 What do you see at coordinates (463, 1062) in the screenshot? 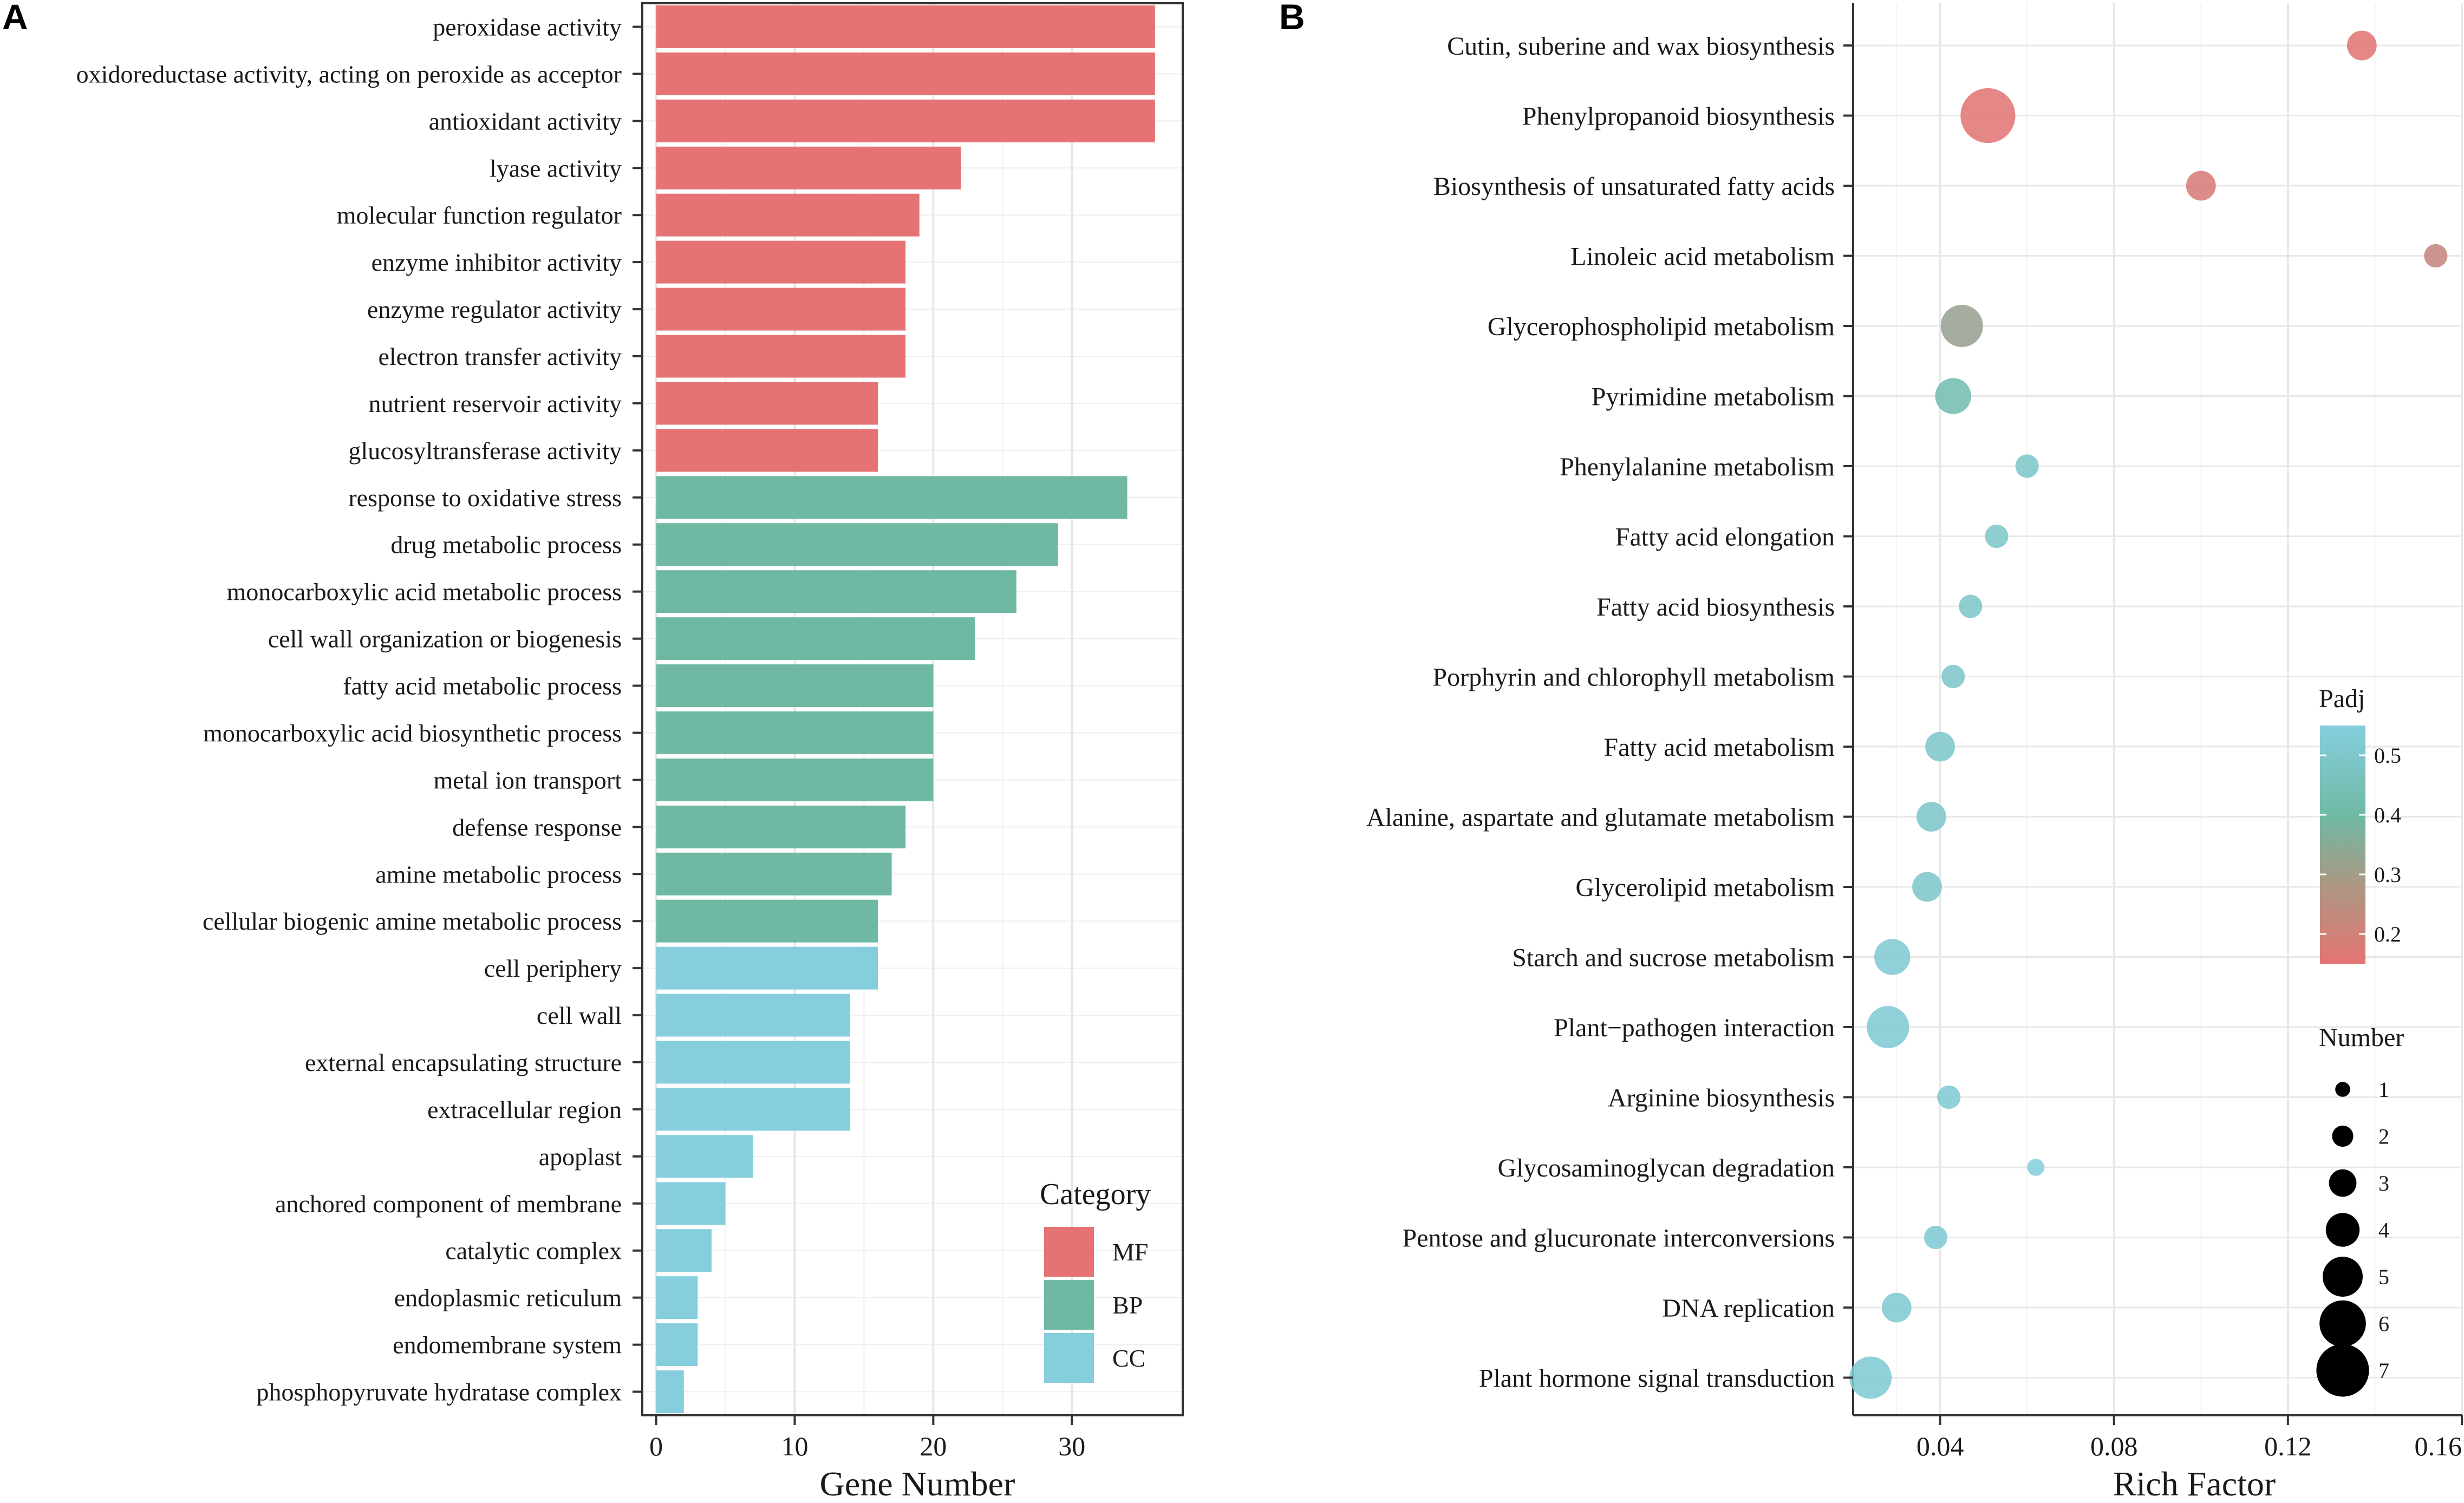
I see `bar-category-label: external encapsulating structure` at bounding box center [463, 1062].